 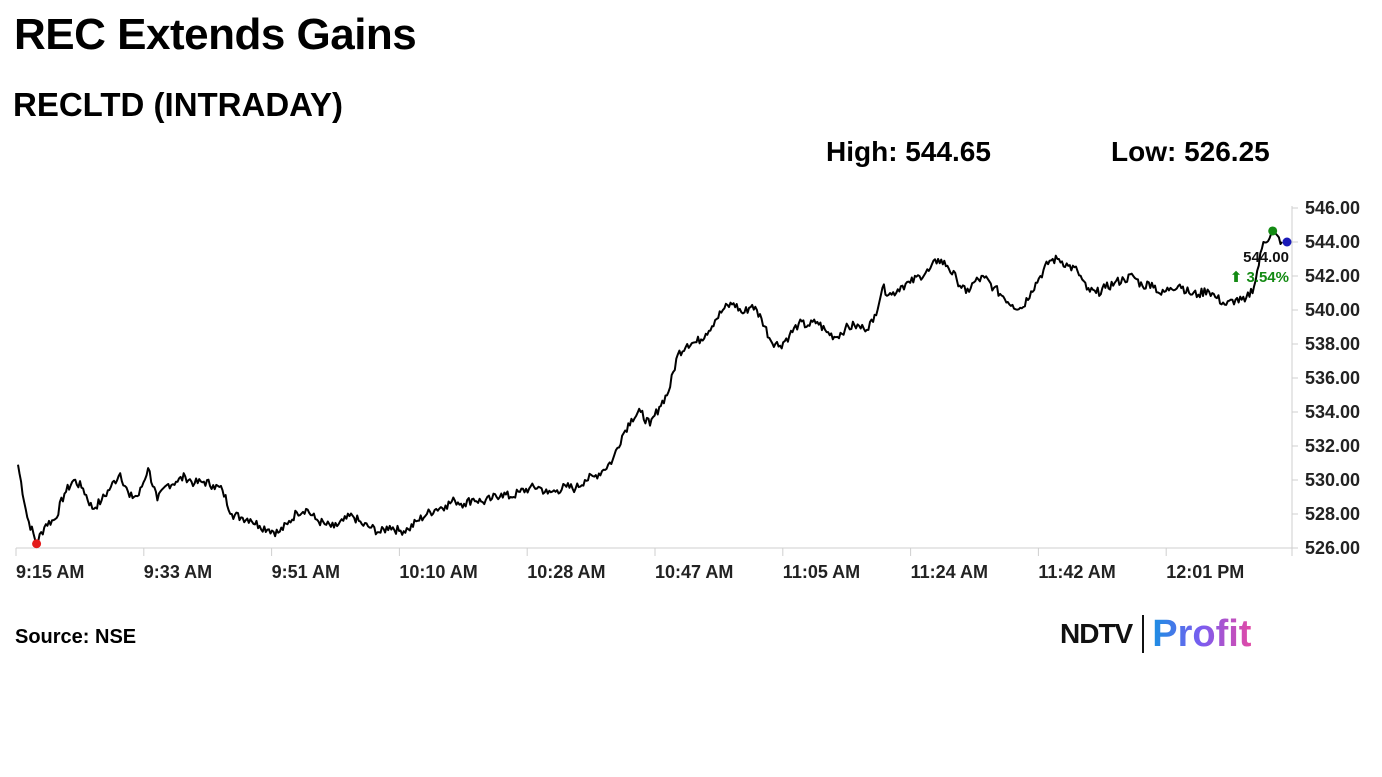 I want to click on x-tick-label: 11:05 AM, so click(x=821, y=572).